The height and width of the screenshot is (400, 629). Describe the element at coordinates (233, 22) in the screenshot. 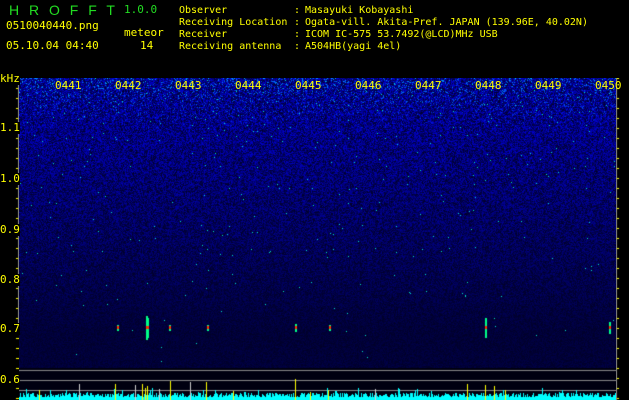

I see `info-label-location: Receiving Location` at that location.